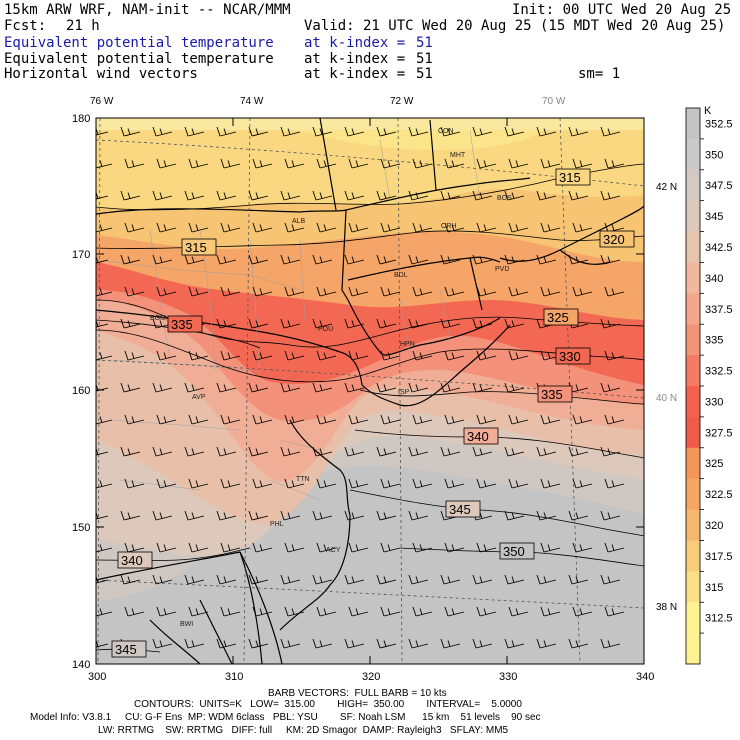 The height and width of the screenshot is (740, 740). I want to click on contour-label: 345, so click(460, 509).